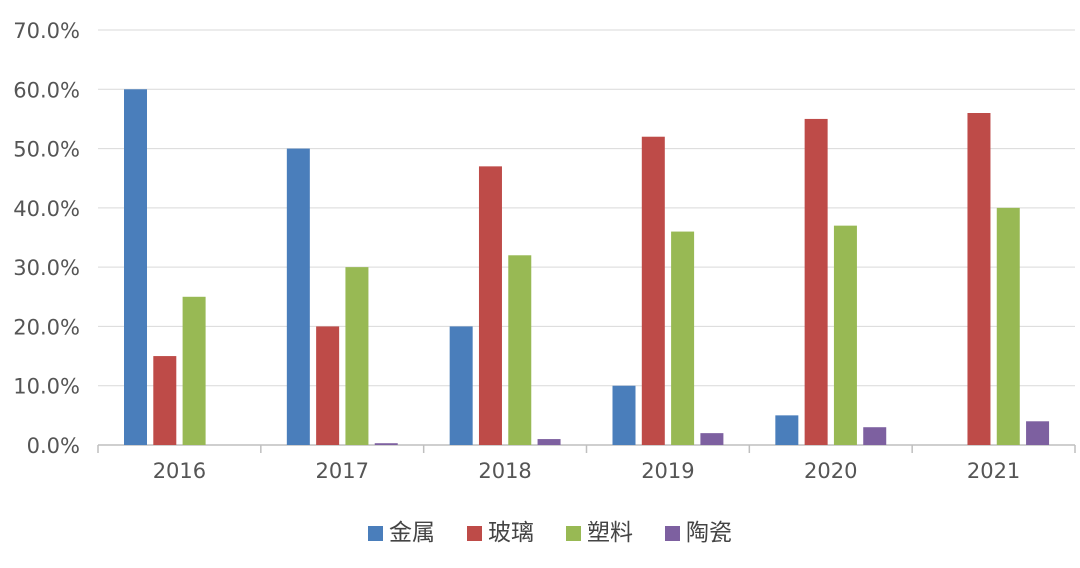 The height and width of the screenshot is (568, 1080). Describe the element at coordinates (511, 533) in the screenshot. I see `legend-label: 玻璃` at that location.